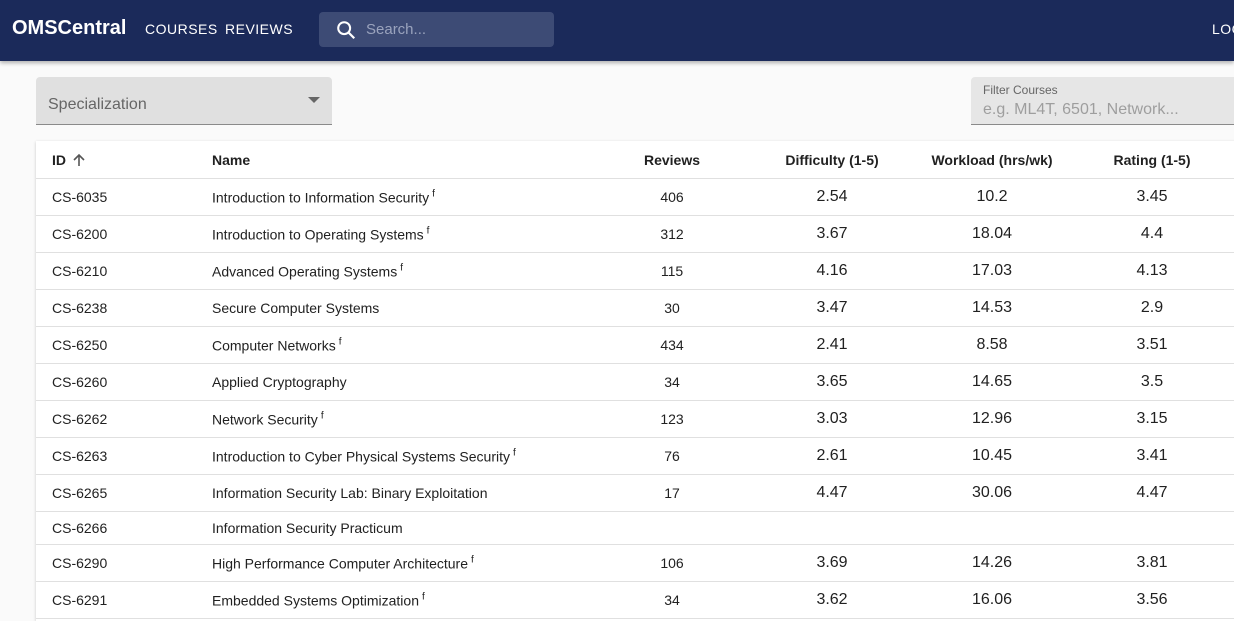 The width and height of the screenshot is (1234, 621). Describe the element at coordinates (635, 528) in the screenshot. I see `table-row: CS-6266 Information Security Practicum` at that location.